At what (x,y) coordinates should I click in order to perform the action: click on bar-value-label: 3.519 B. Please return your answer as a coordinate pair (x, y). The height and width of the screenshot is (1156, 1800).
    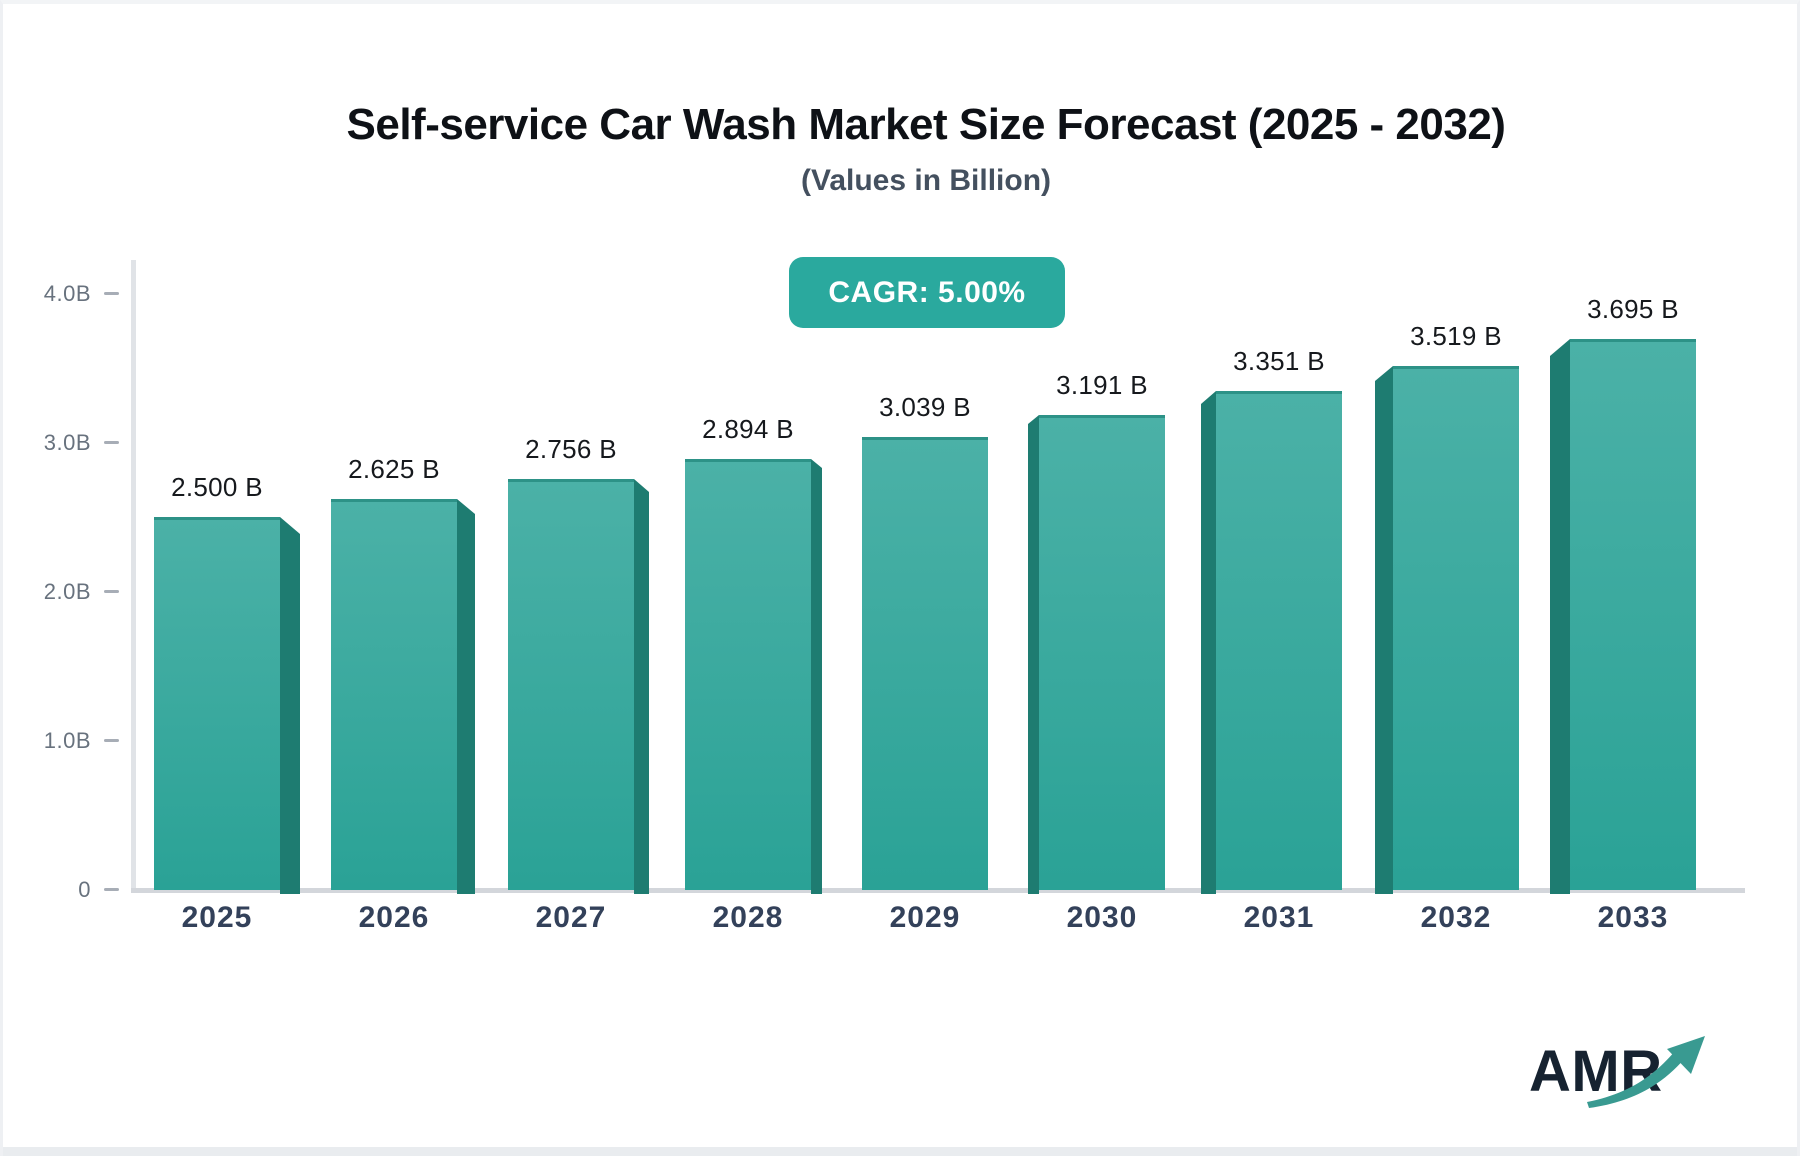
    Looking at the image, I should click on (1456, 336).